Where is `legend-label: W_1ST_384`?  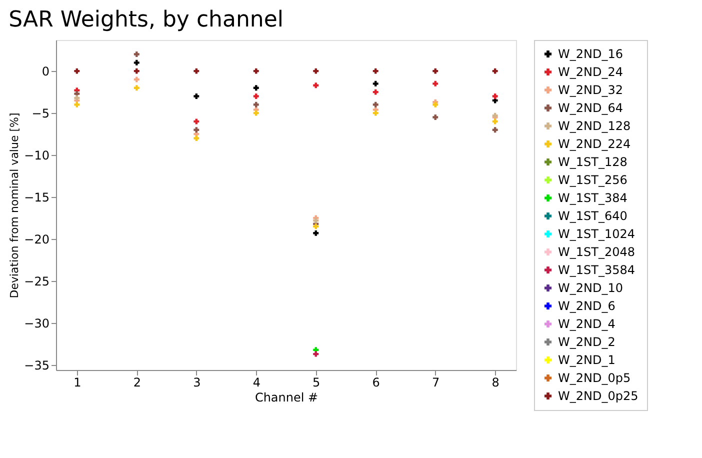
legend-label: W_1ST_384 is located at coordinates (593, 198).